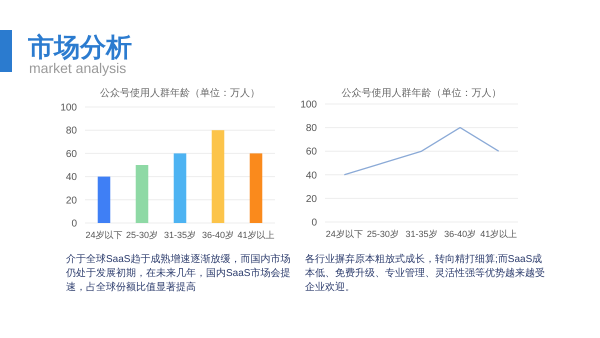 Image resolution: width=600 pixels, height=338 pixels. I want to click on text: 介于全球SaaS趋于成熟增速逐渐放缓，而国内市场仍处于发展初期，在未来几年，国内SaaS市场会提速，占全球份额比值显著提高, so click(179, 274).